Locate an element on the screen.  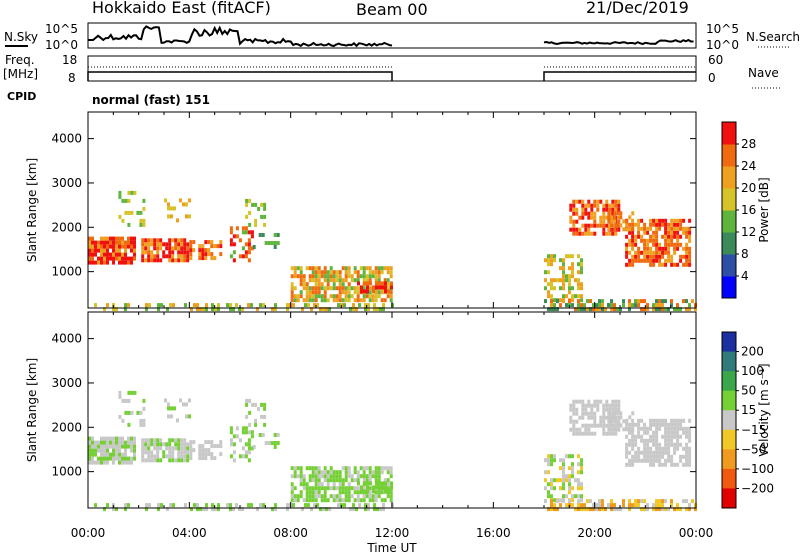
time-tick-label: 00:00 is located at coordinates (88, 533).